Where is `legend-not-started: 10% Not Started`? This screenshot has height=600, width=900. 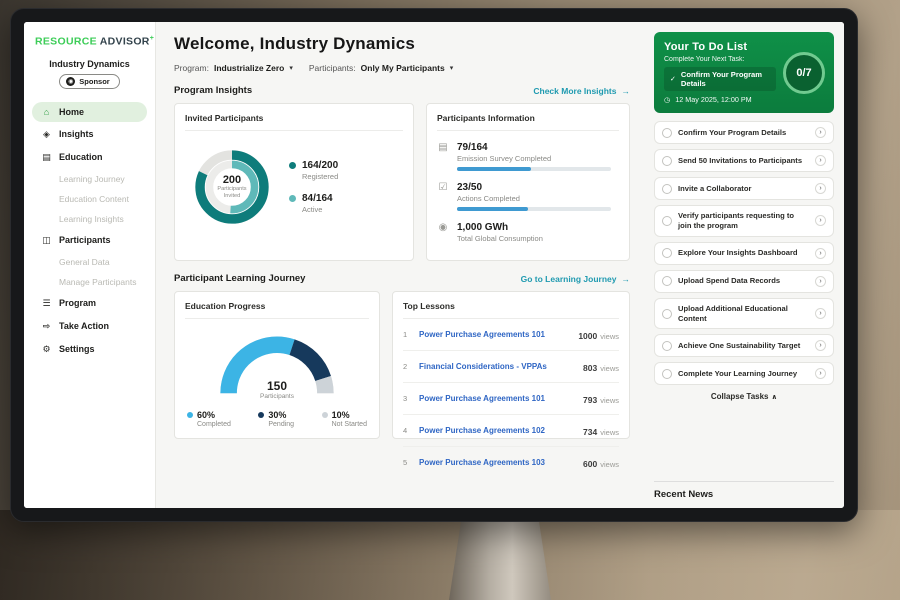 legend-not-started: 10% Not Started is located at coordinates (344, 419).